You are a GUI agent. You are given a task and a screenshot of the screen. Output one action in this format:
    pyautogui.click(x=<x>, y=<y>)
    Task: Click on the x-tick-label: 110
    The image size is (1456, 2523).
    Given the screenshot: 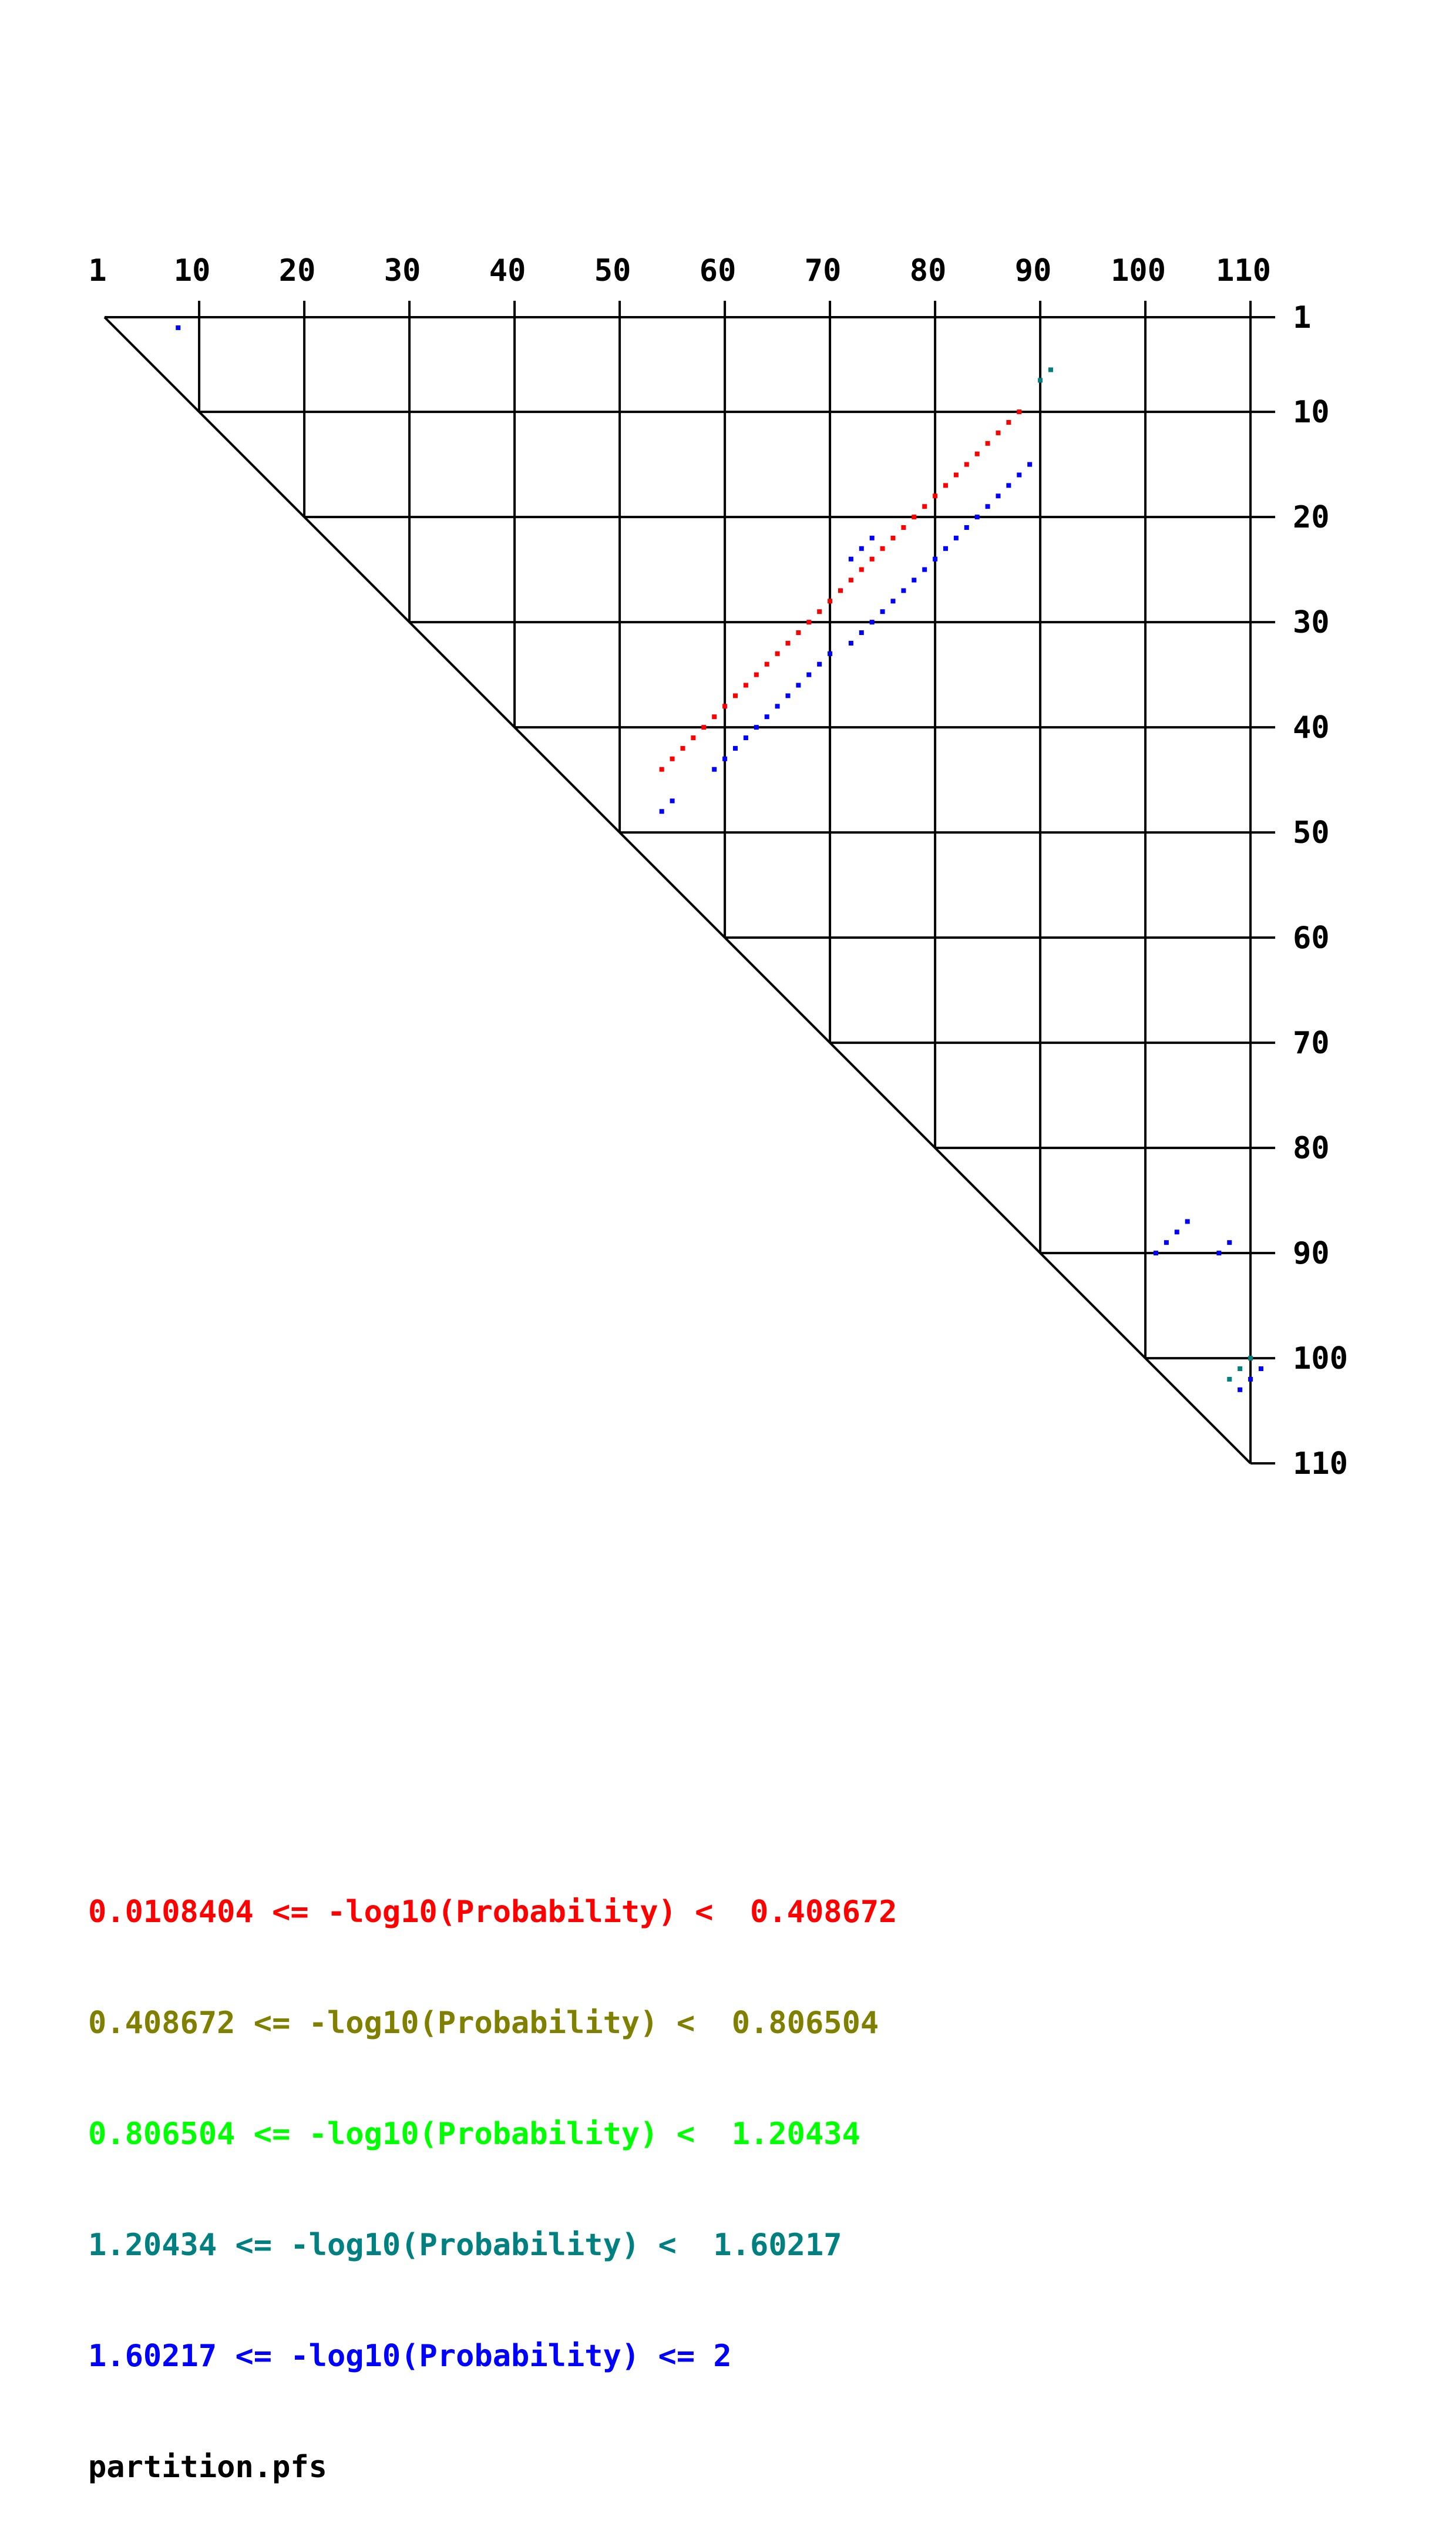 What is the action you would take?
    pyautogui.click(x=1243, y=270)
    